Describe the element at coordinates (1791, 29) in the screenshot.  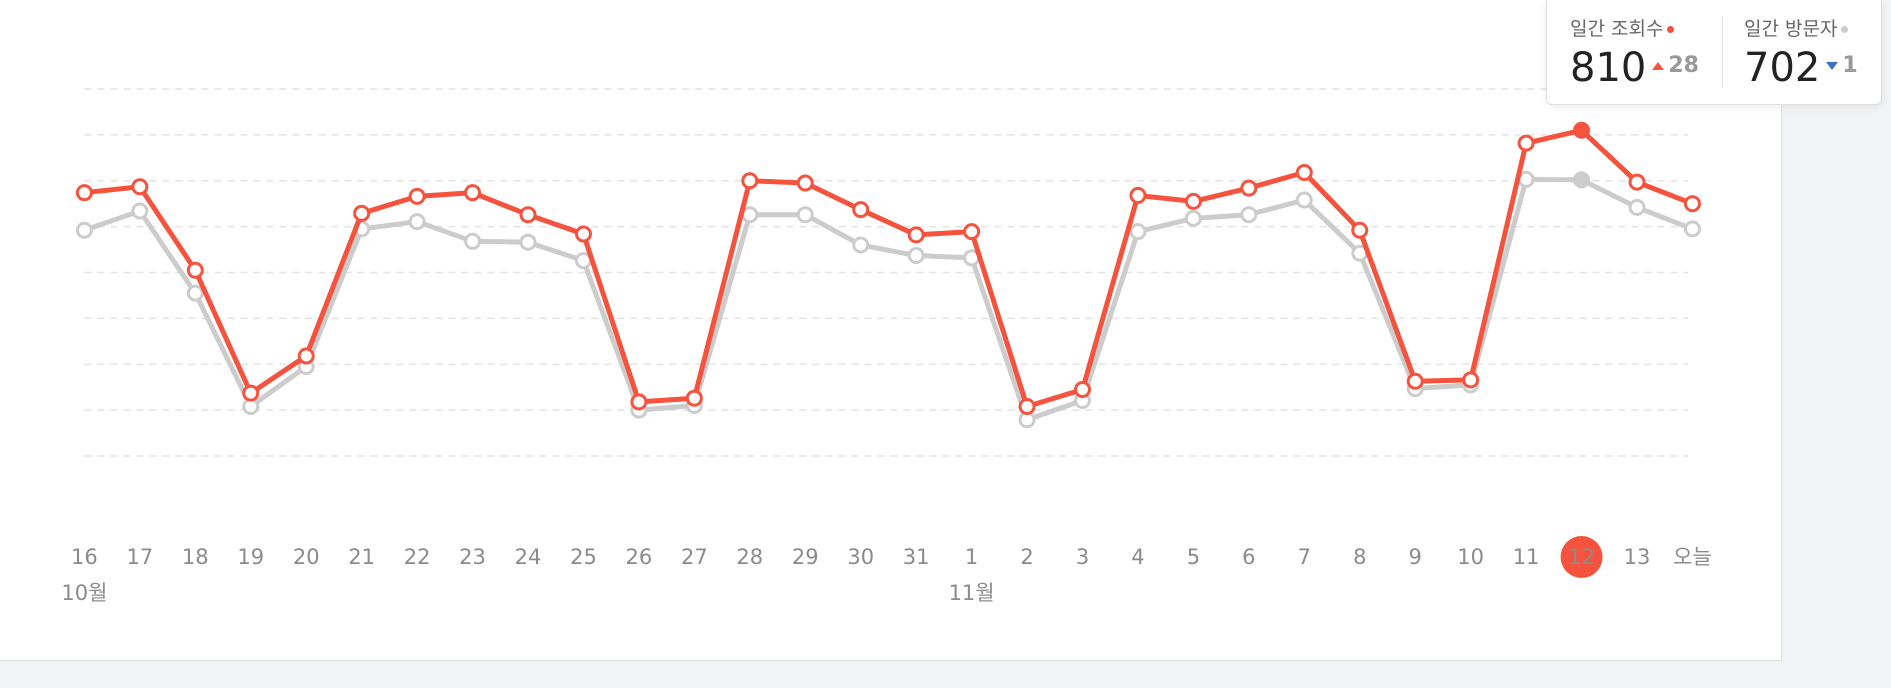
I see `series-name: 일간 방문자` at that location.